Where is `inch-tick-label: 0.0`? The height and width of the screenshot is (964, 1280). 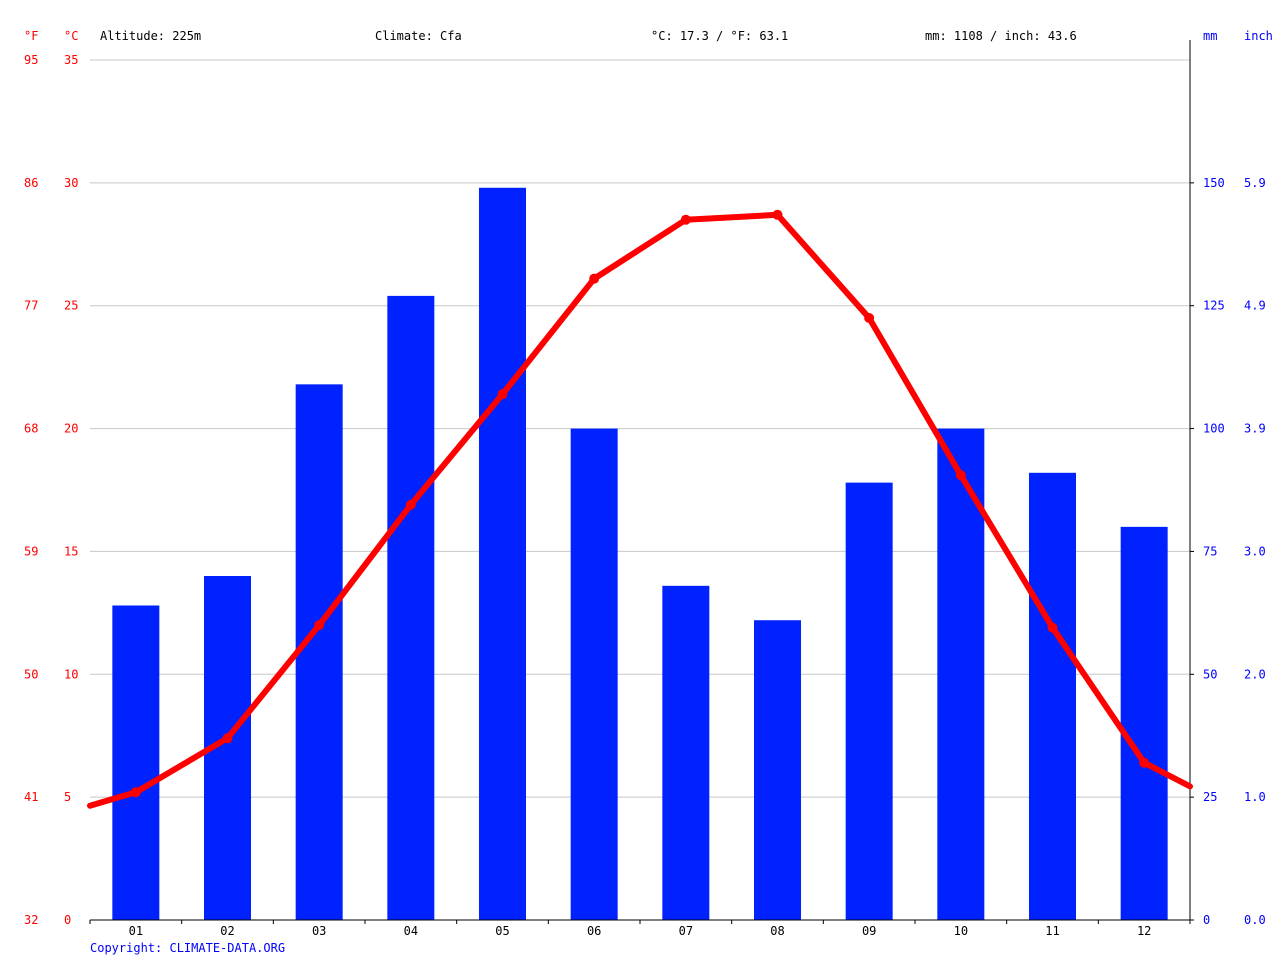 inch-tick-label: 0.0 is located at coordinates (1255, 920).